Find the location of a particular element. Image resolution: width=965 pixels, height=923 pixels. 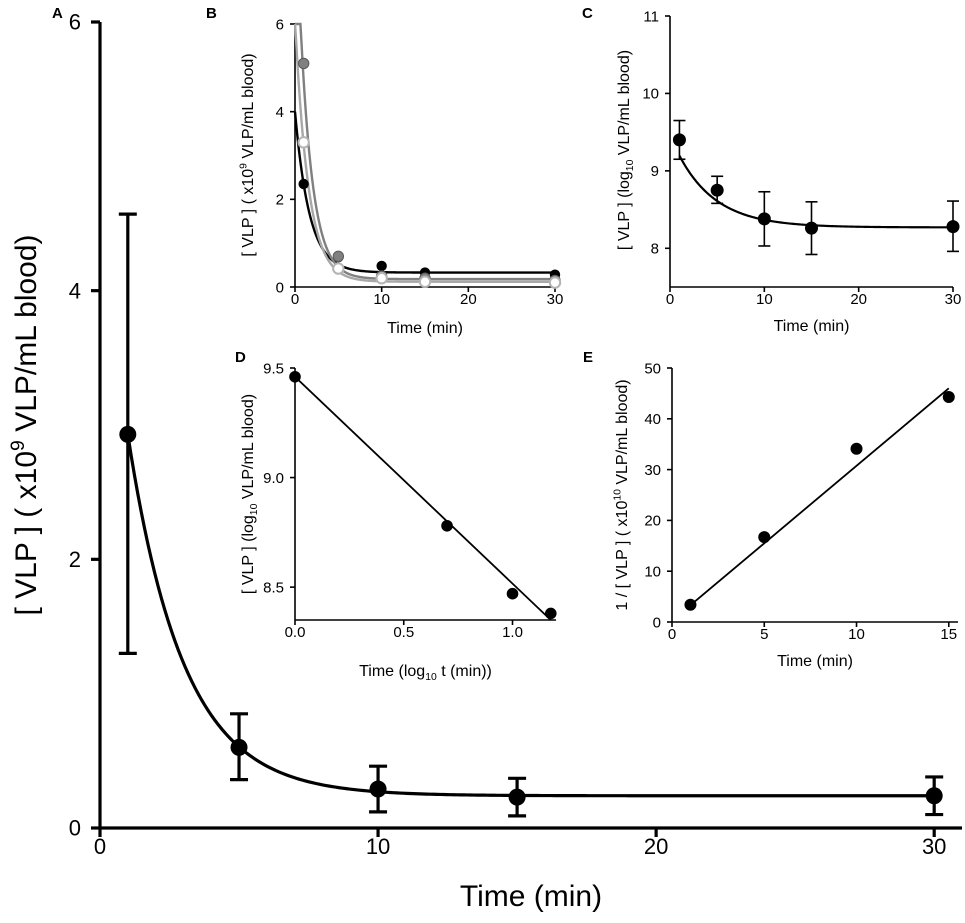

panel-letter-d: D is located at coordinates (240, 357).